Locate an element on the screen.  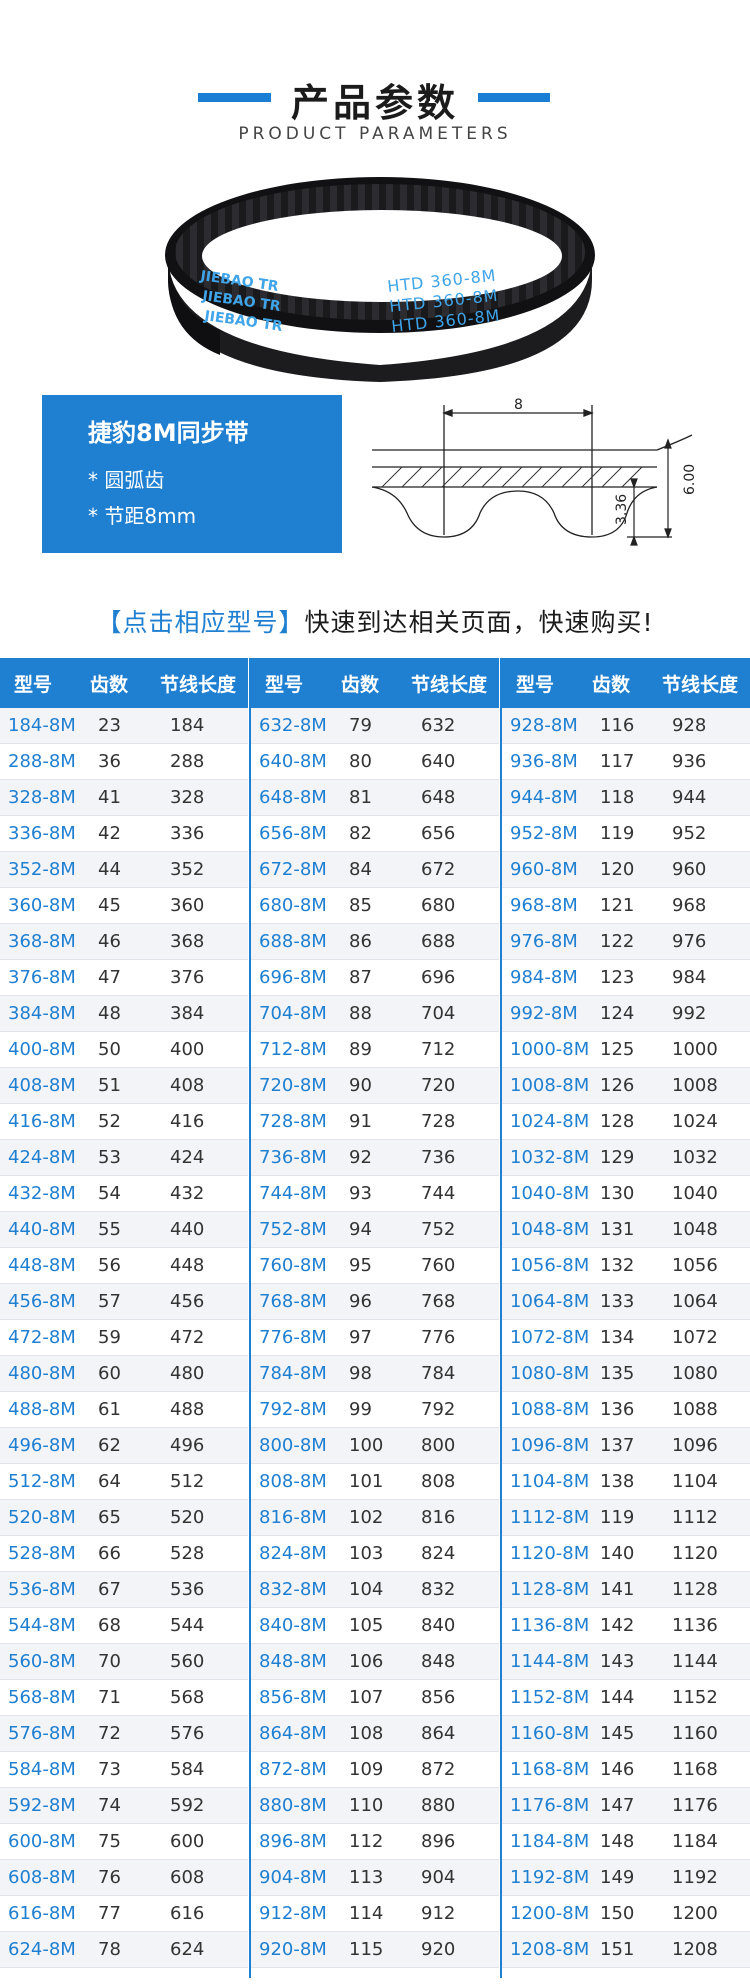
model-link: 432-8M is located at coordinates (42, 1193).